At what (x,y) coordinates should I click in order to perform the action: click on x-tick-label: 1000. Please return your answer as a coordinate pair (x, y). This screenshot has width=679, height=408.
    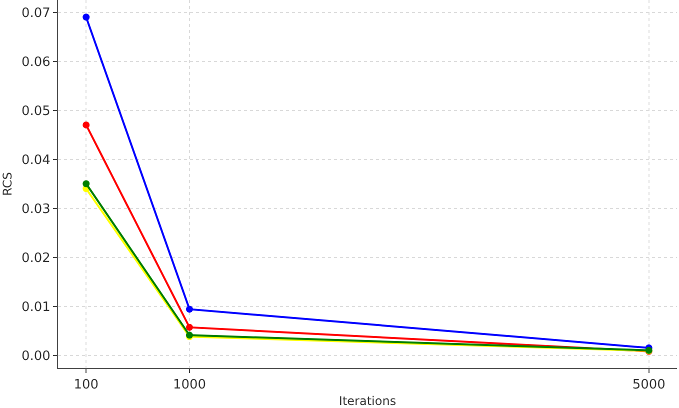
    Looking at the image, I should click on (189, 385).